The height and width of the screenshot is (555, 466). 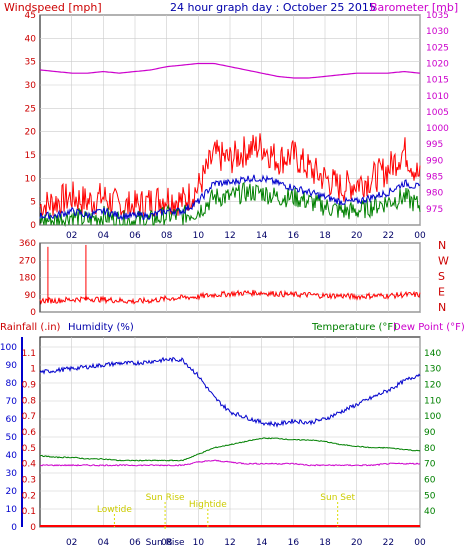 I want to click on direction-grid, so click(x=230, y=277).